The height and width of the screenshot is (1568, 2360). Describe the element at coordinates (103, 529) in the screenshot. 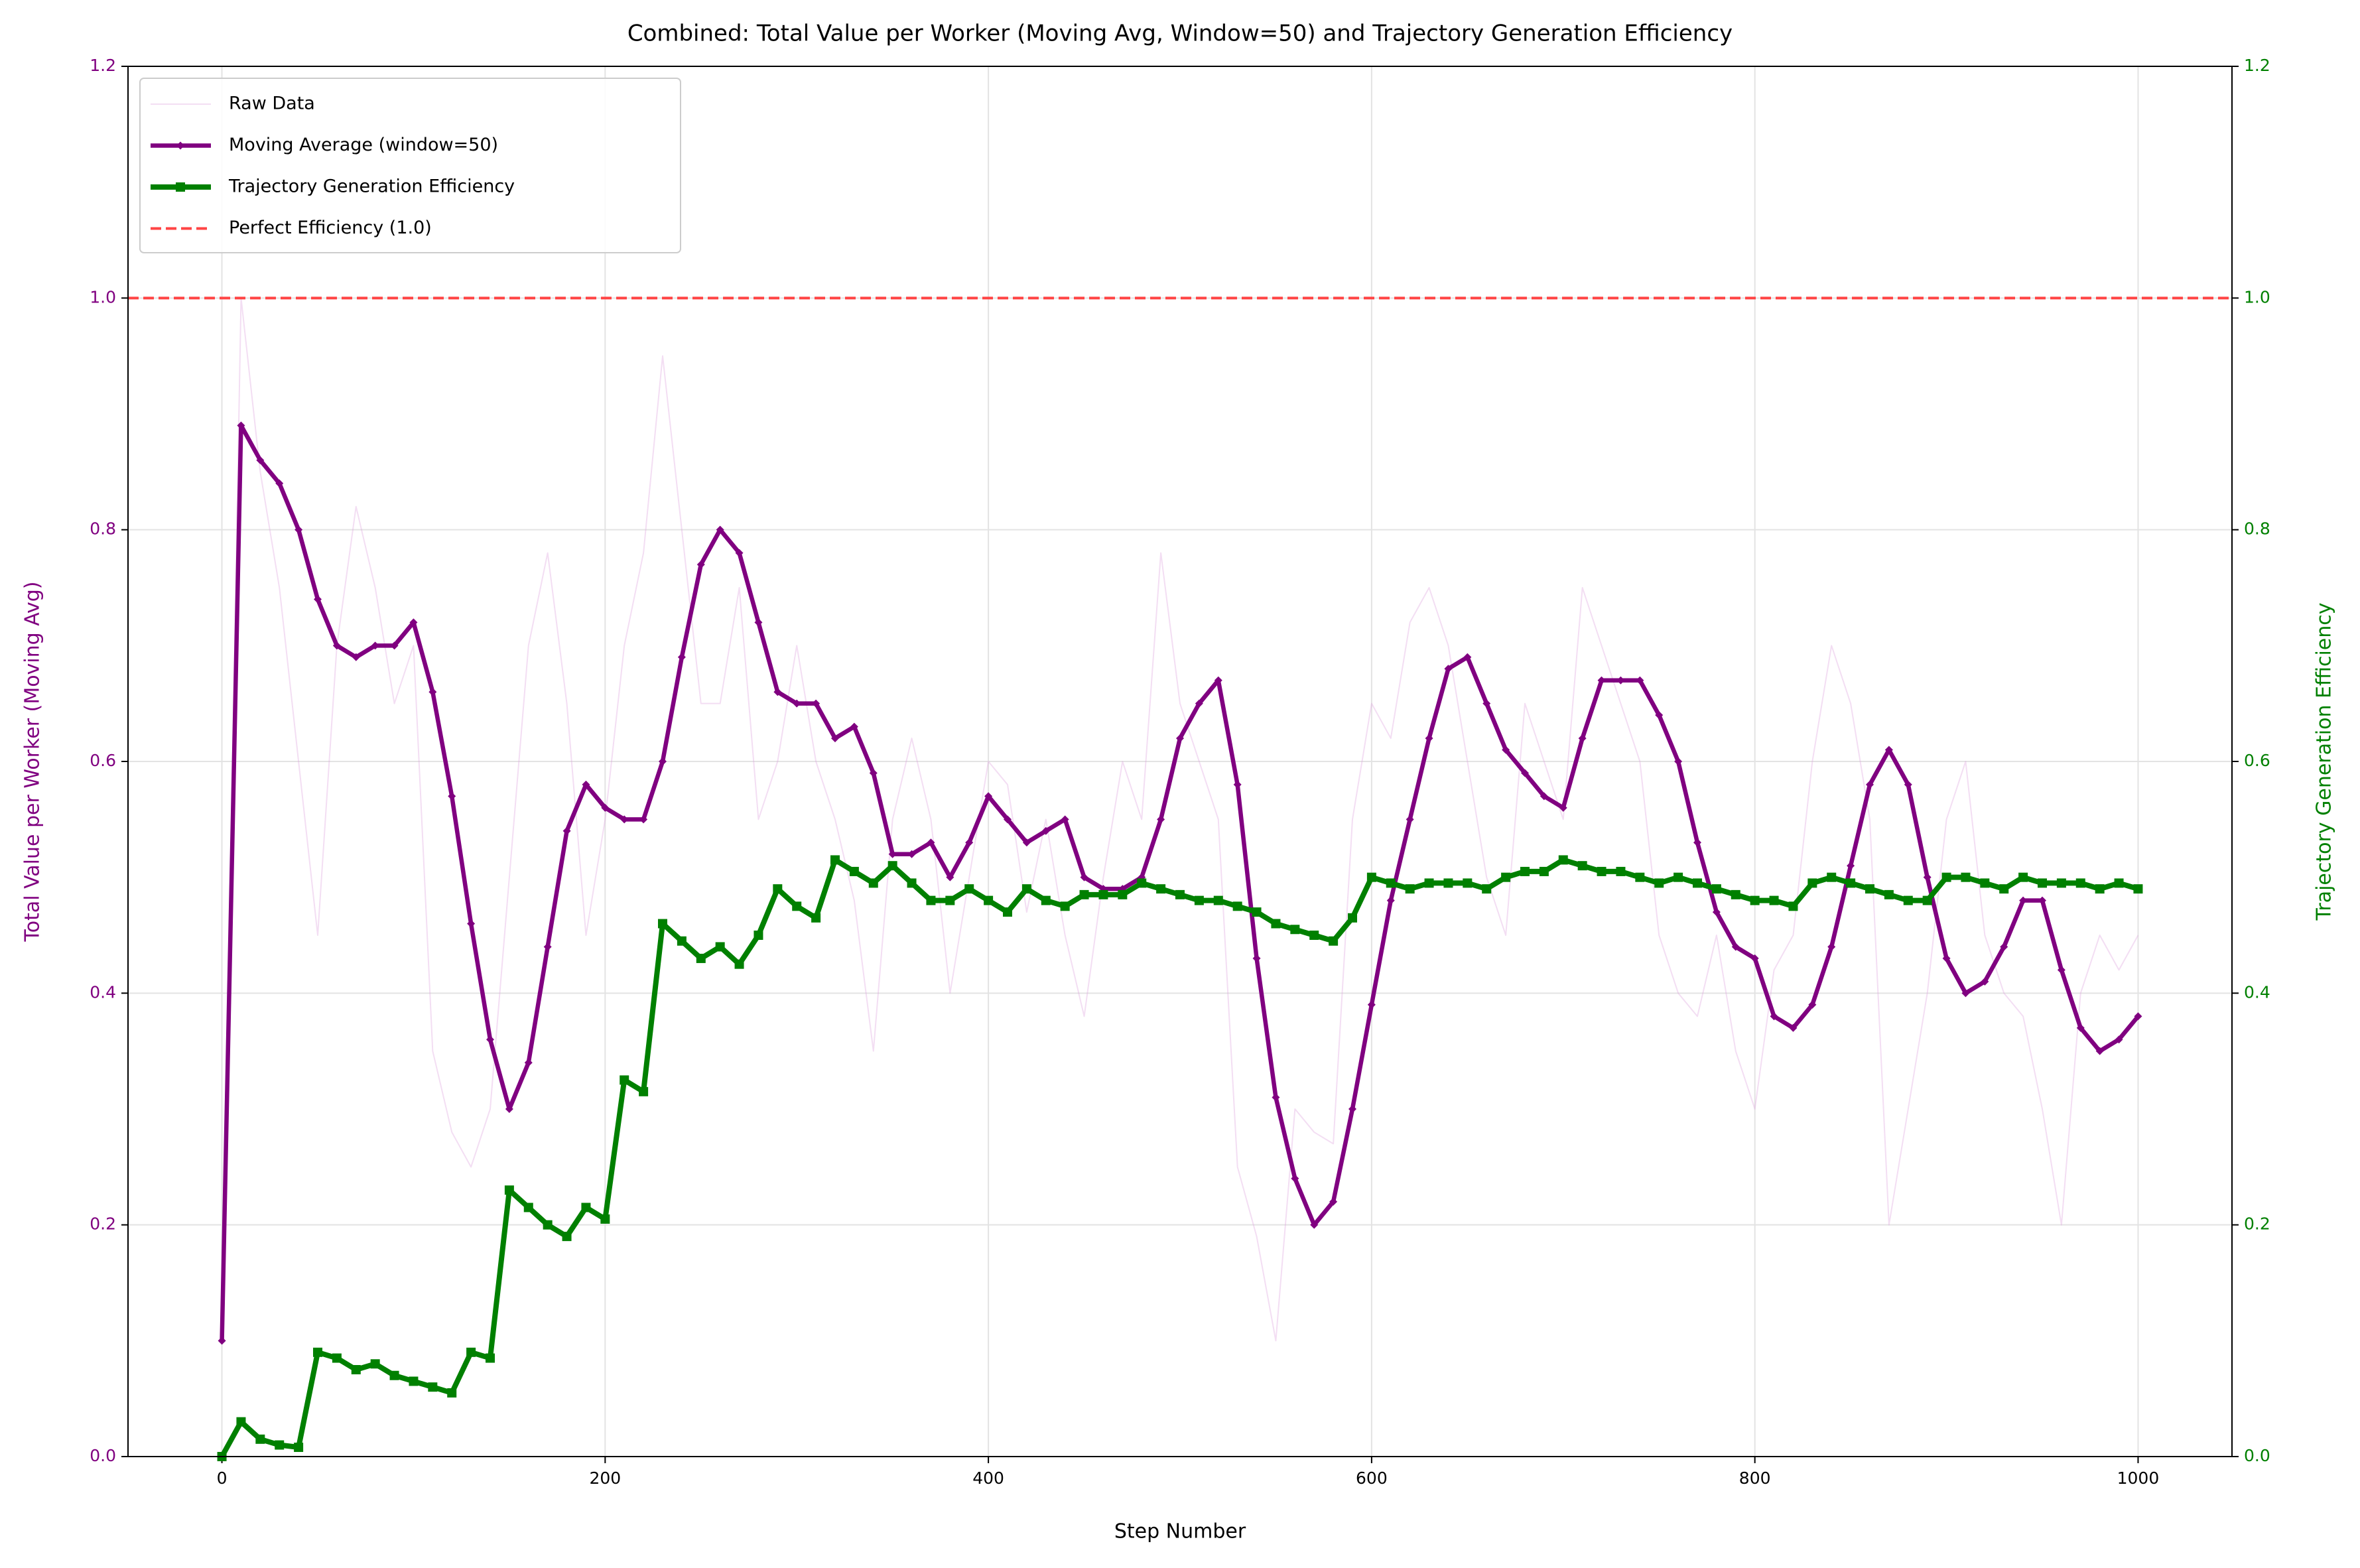

I see `y-tick-label: 0.8` at that location.